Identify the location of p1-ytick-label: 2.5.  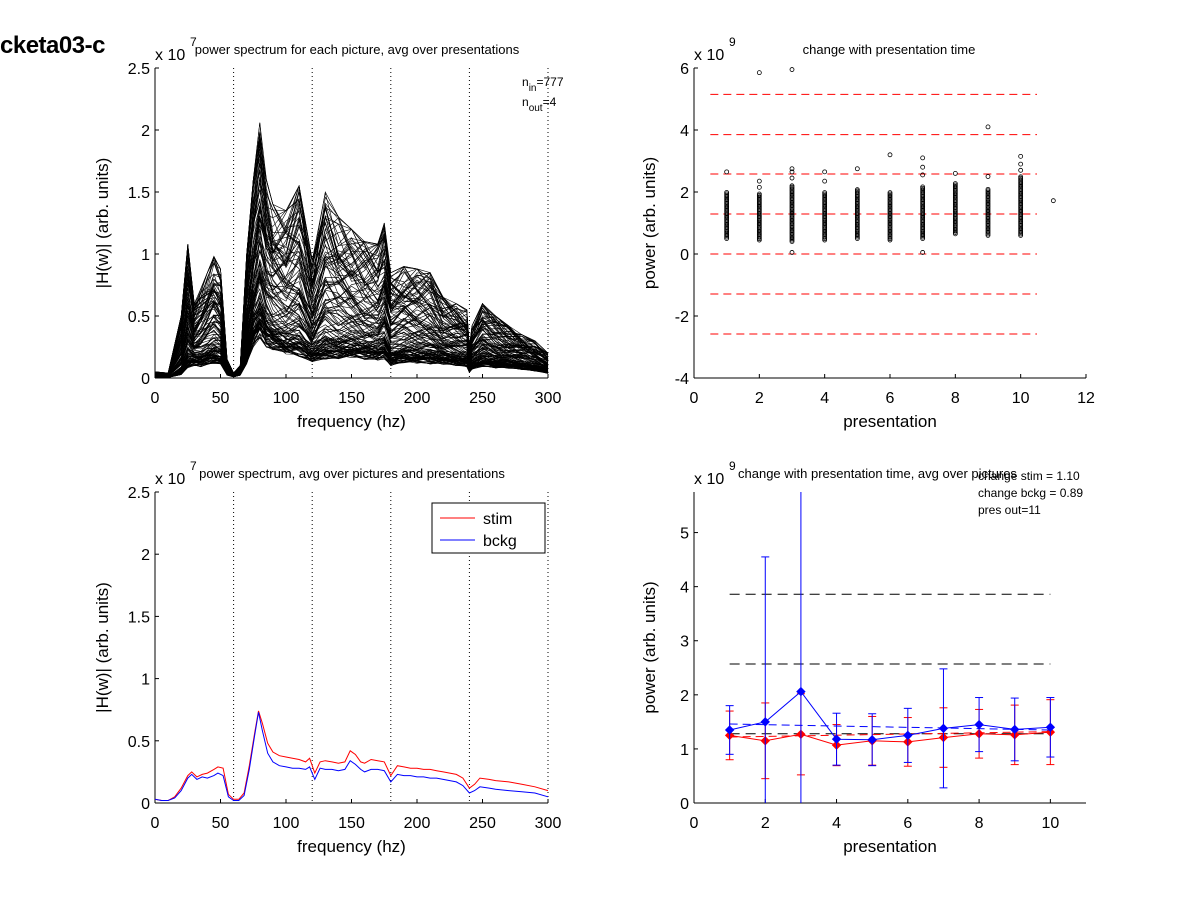
(139, 69).